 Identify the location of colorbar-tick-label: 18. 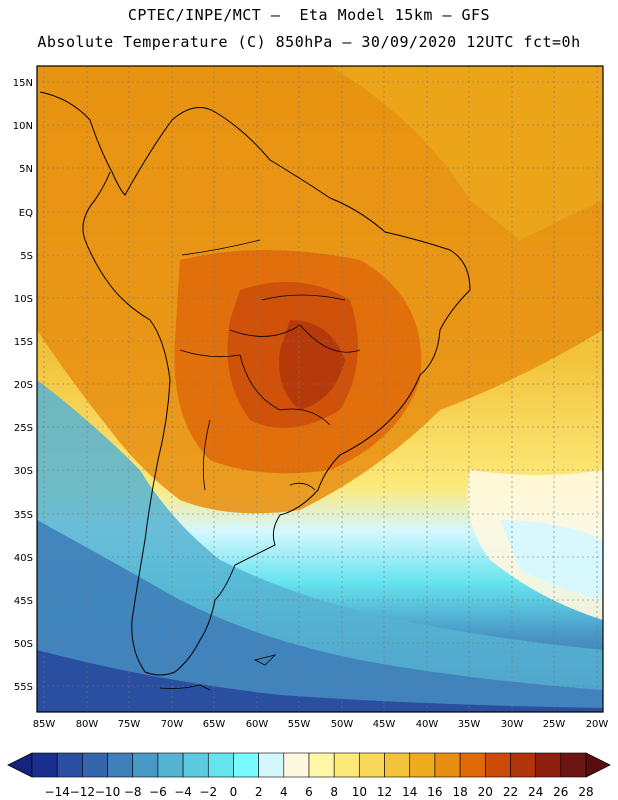
(459, 792).